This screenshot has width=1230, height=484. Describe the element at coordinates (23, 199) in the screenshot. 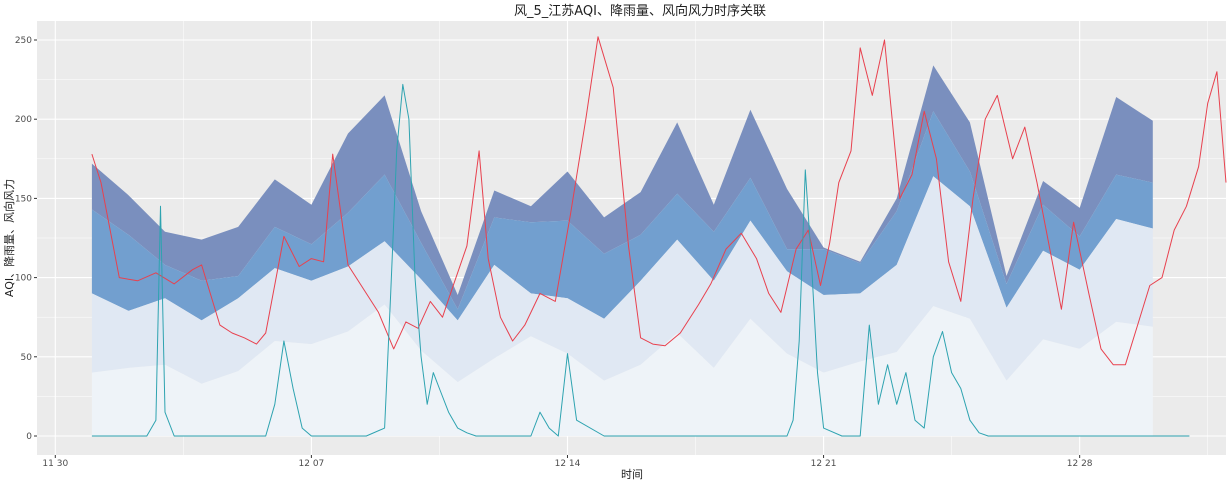

I see `y-tick-label: 150` at that location.